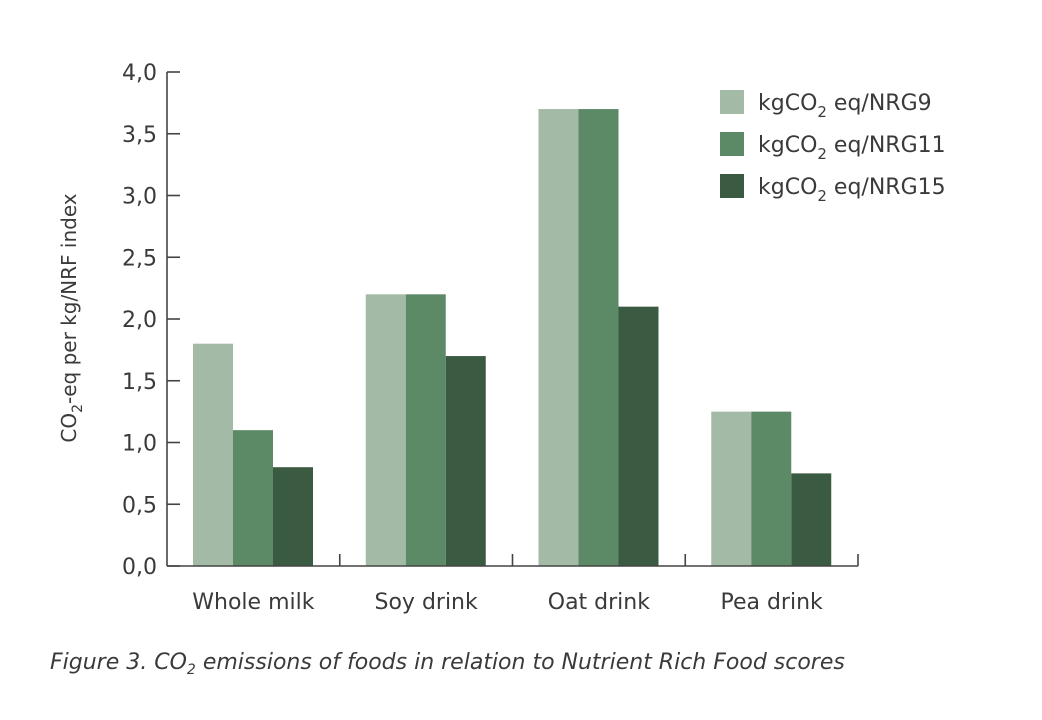 This screenshot has width=1042, height=720. I want to click on y-axis-label: CO2-eq per kg/NRF index, so click(71, 317).